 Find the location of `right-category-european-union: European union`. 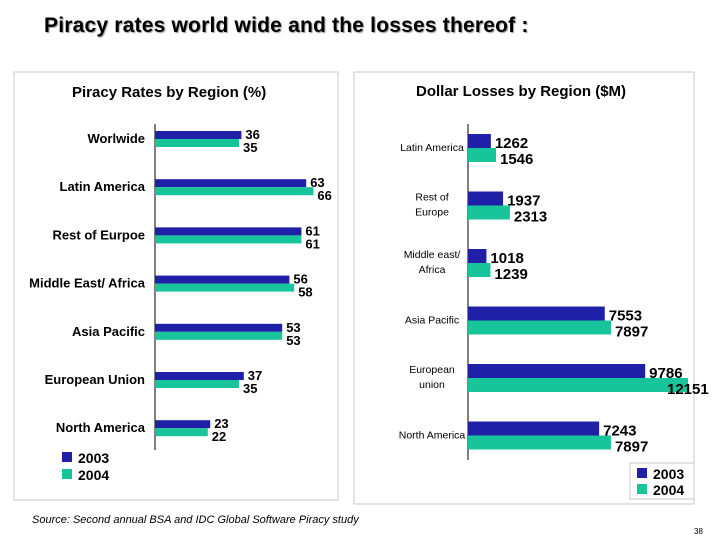

right-category-european-union: European union is located at coordinates (432, 377).